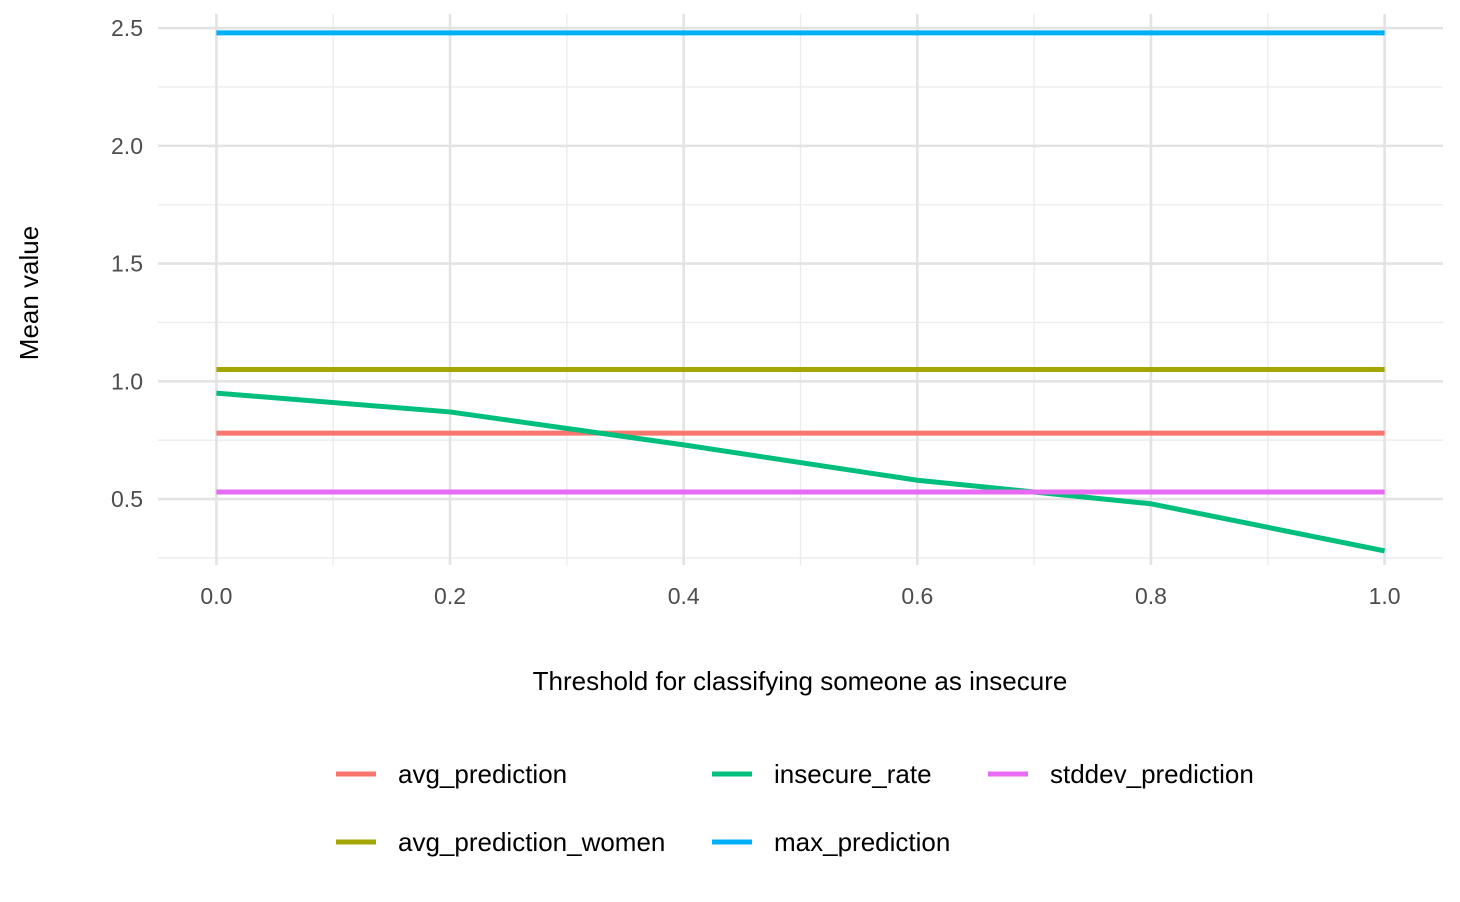  Describe the element at coordinates (216, 596) in the screenshot. I see `x-tick-label: 0.0` at that location.